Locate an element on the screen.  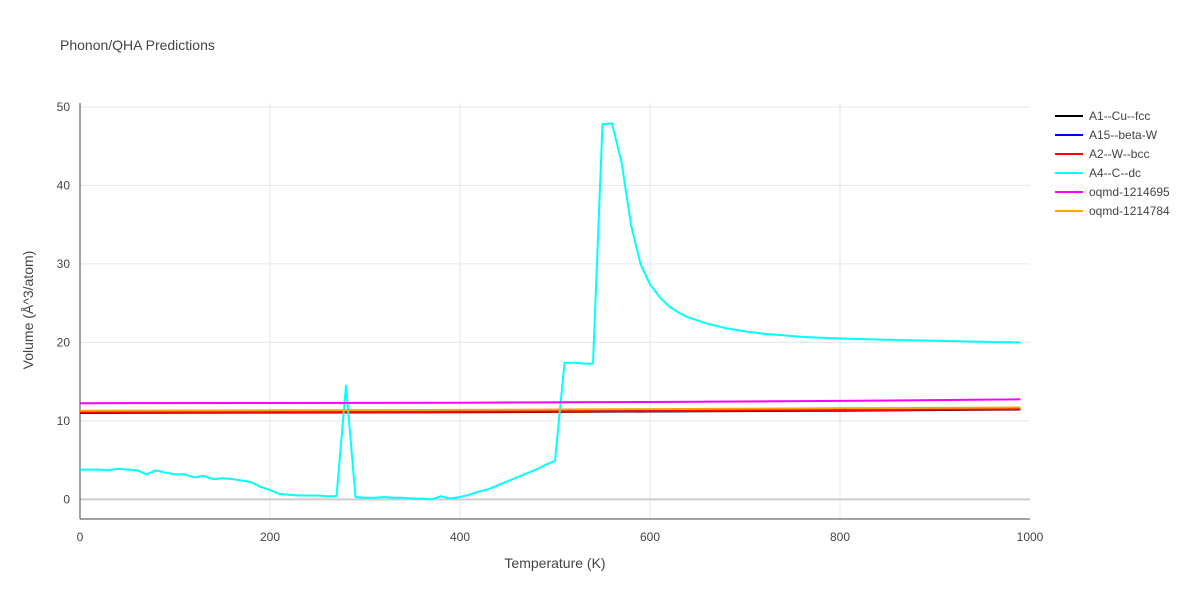
x-axis-label: Temperature (K) is located at coordinates (554, 563).